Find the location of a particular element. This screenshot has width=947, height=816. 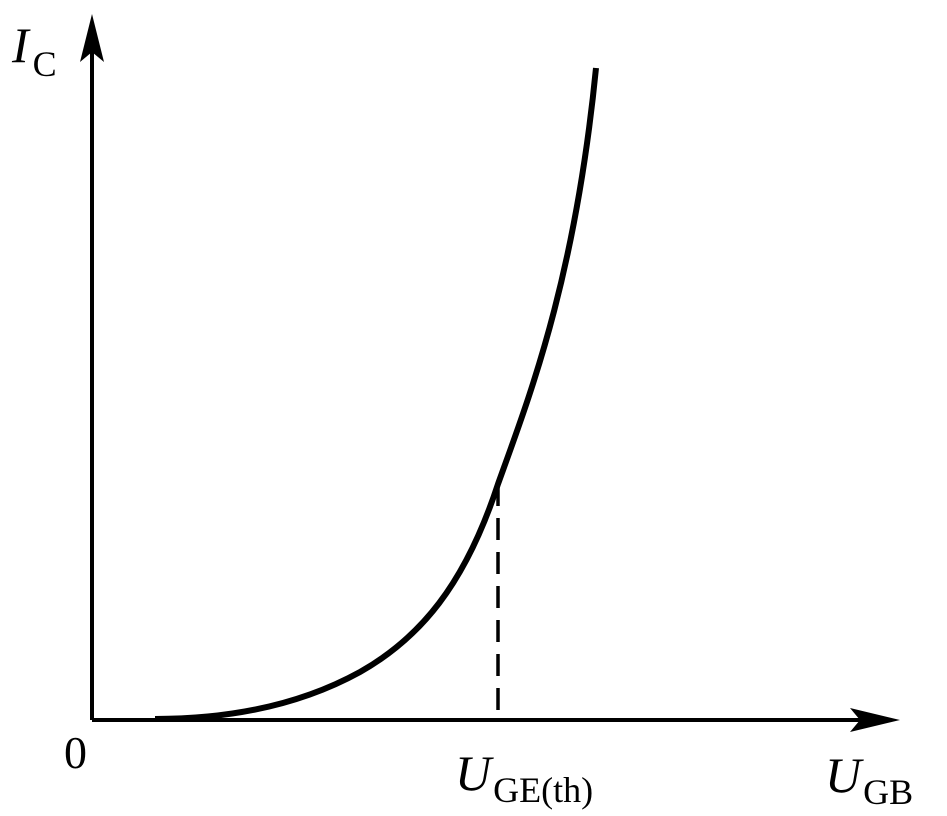

threshold-label: UGE(th) is located at coordinates (524, 777).